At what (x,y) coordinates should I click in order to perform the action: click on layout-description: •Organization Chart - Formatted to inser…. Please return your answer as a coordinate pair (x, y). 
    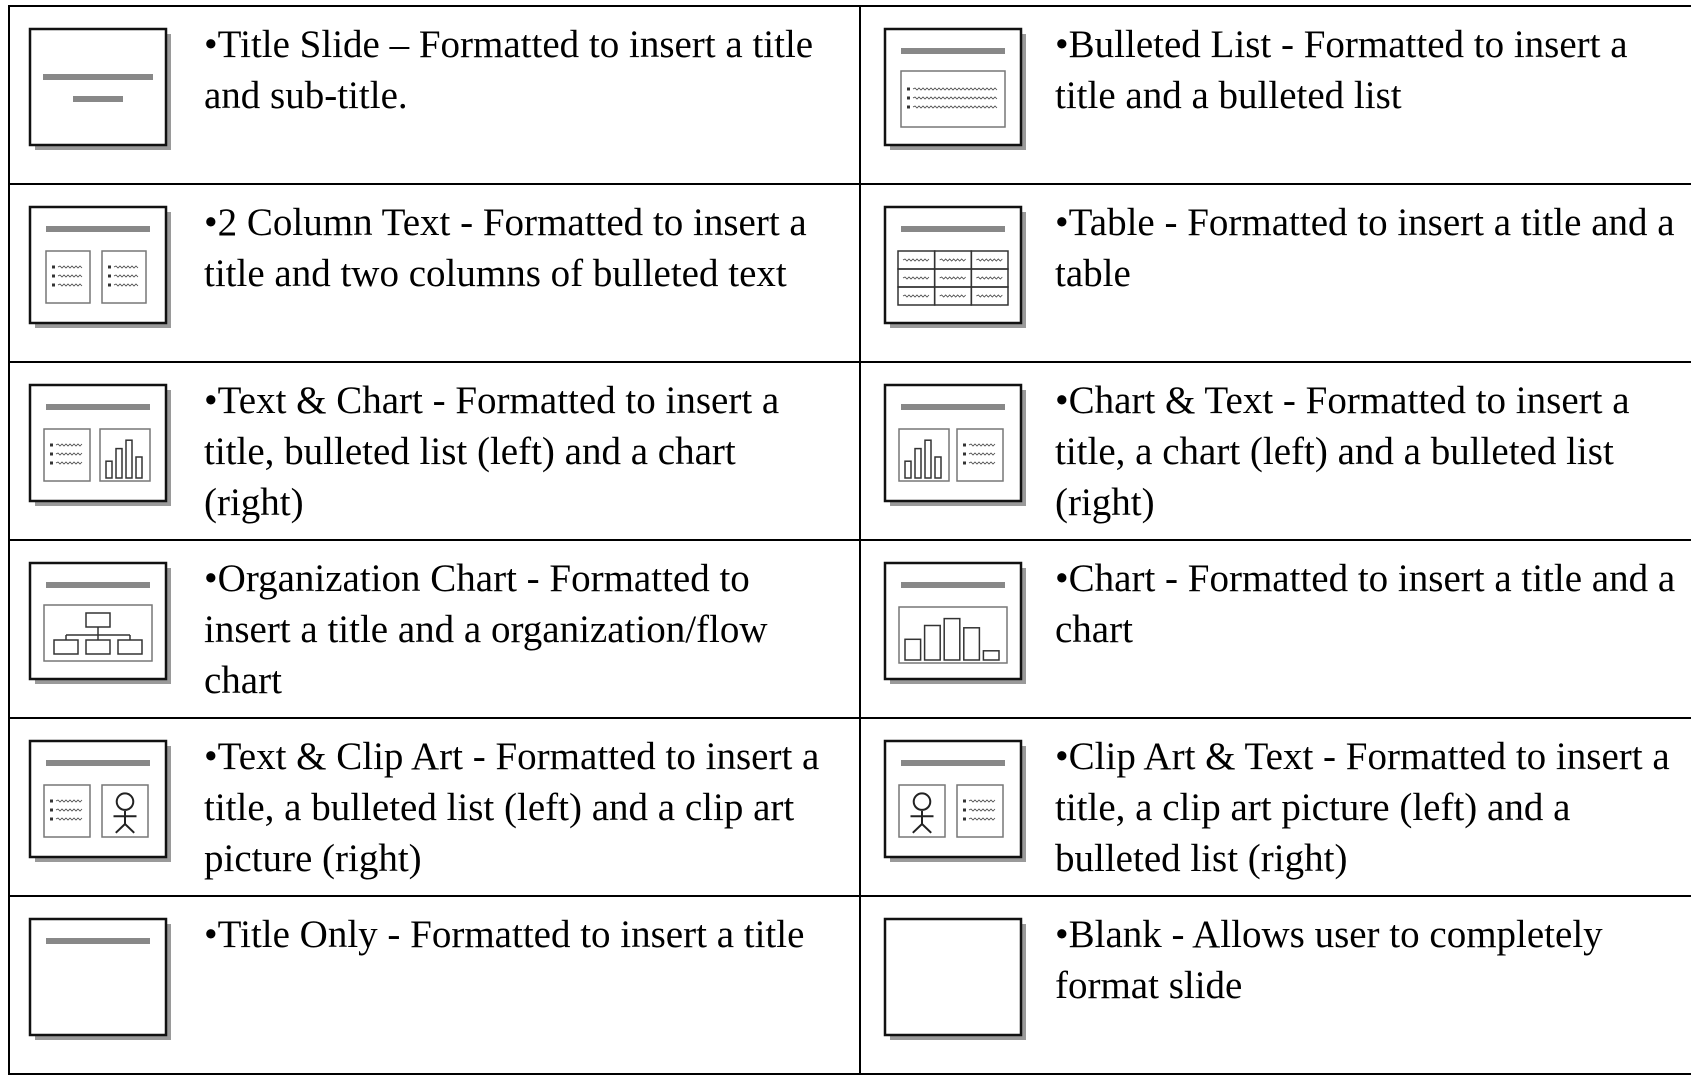
    Looking at the image, I should click on (486, 629).